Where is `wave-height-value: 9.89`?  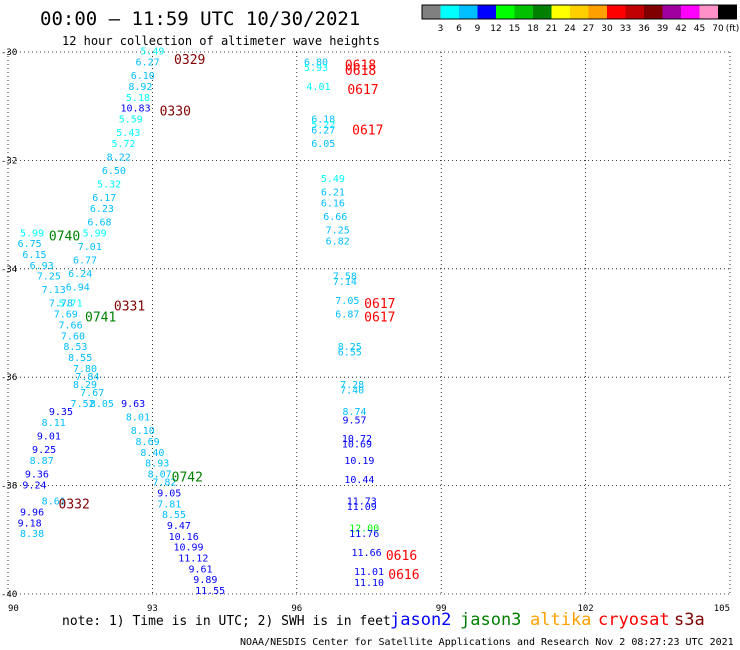 wave-height-value: 9.89 is located at coordinates (205, 580).